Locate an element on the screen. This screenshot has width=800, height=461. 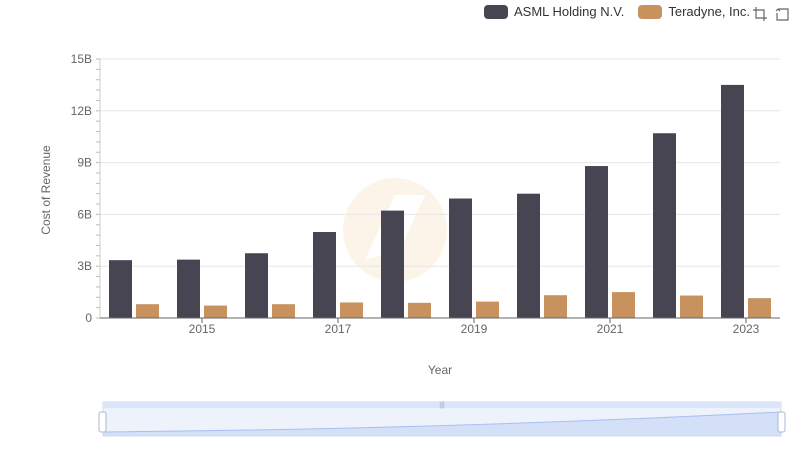
y-tick-label: 9B is located at coordinates (84, 163).